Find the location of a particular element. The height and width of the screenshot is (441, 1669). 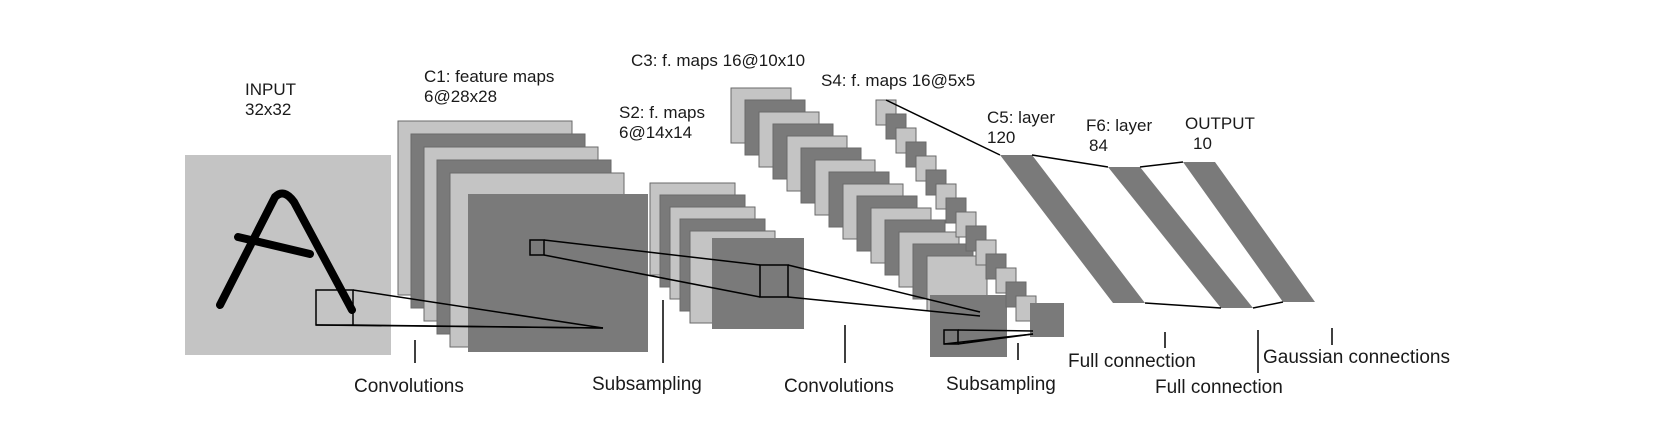

s4-label: S4: f. maps 16@5x5 is located at coordinates (898, 80).